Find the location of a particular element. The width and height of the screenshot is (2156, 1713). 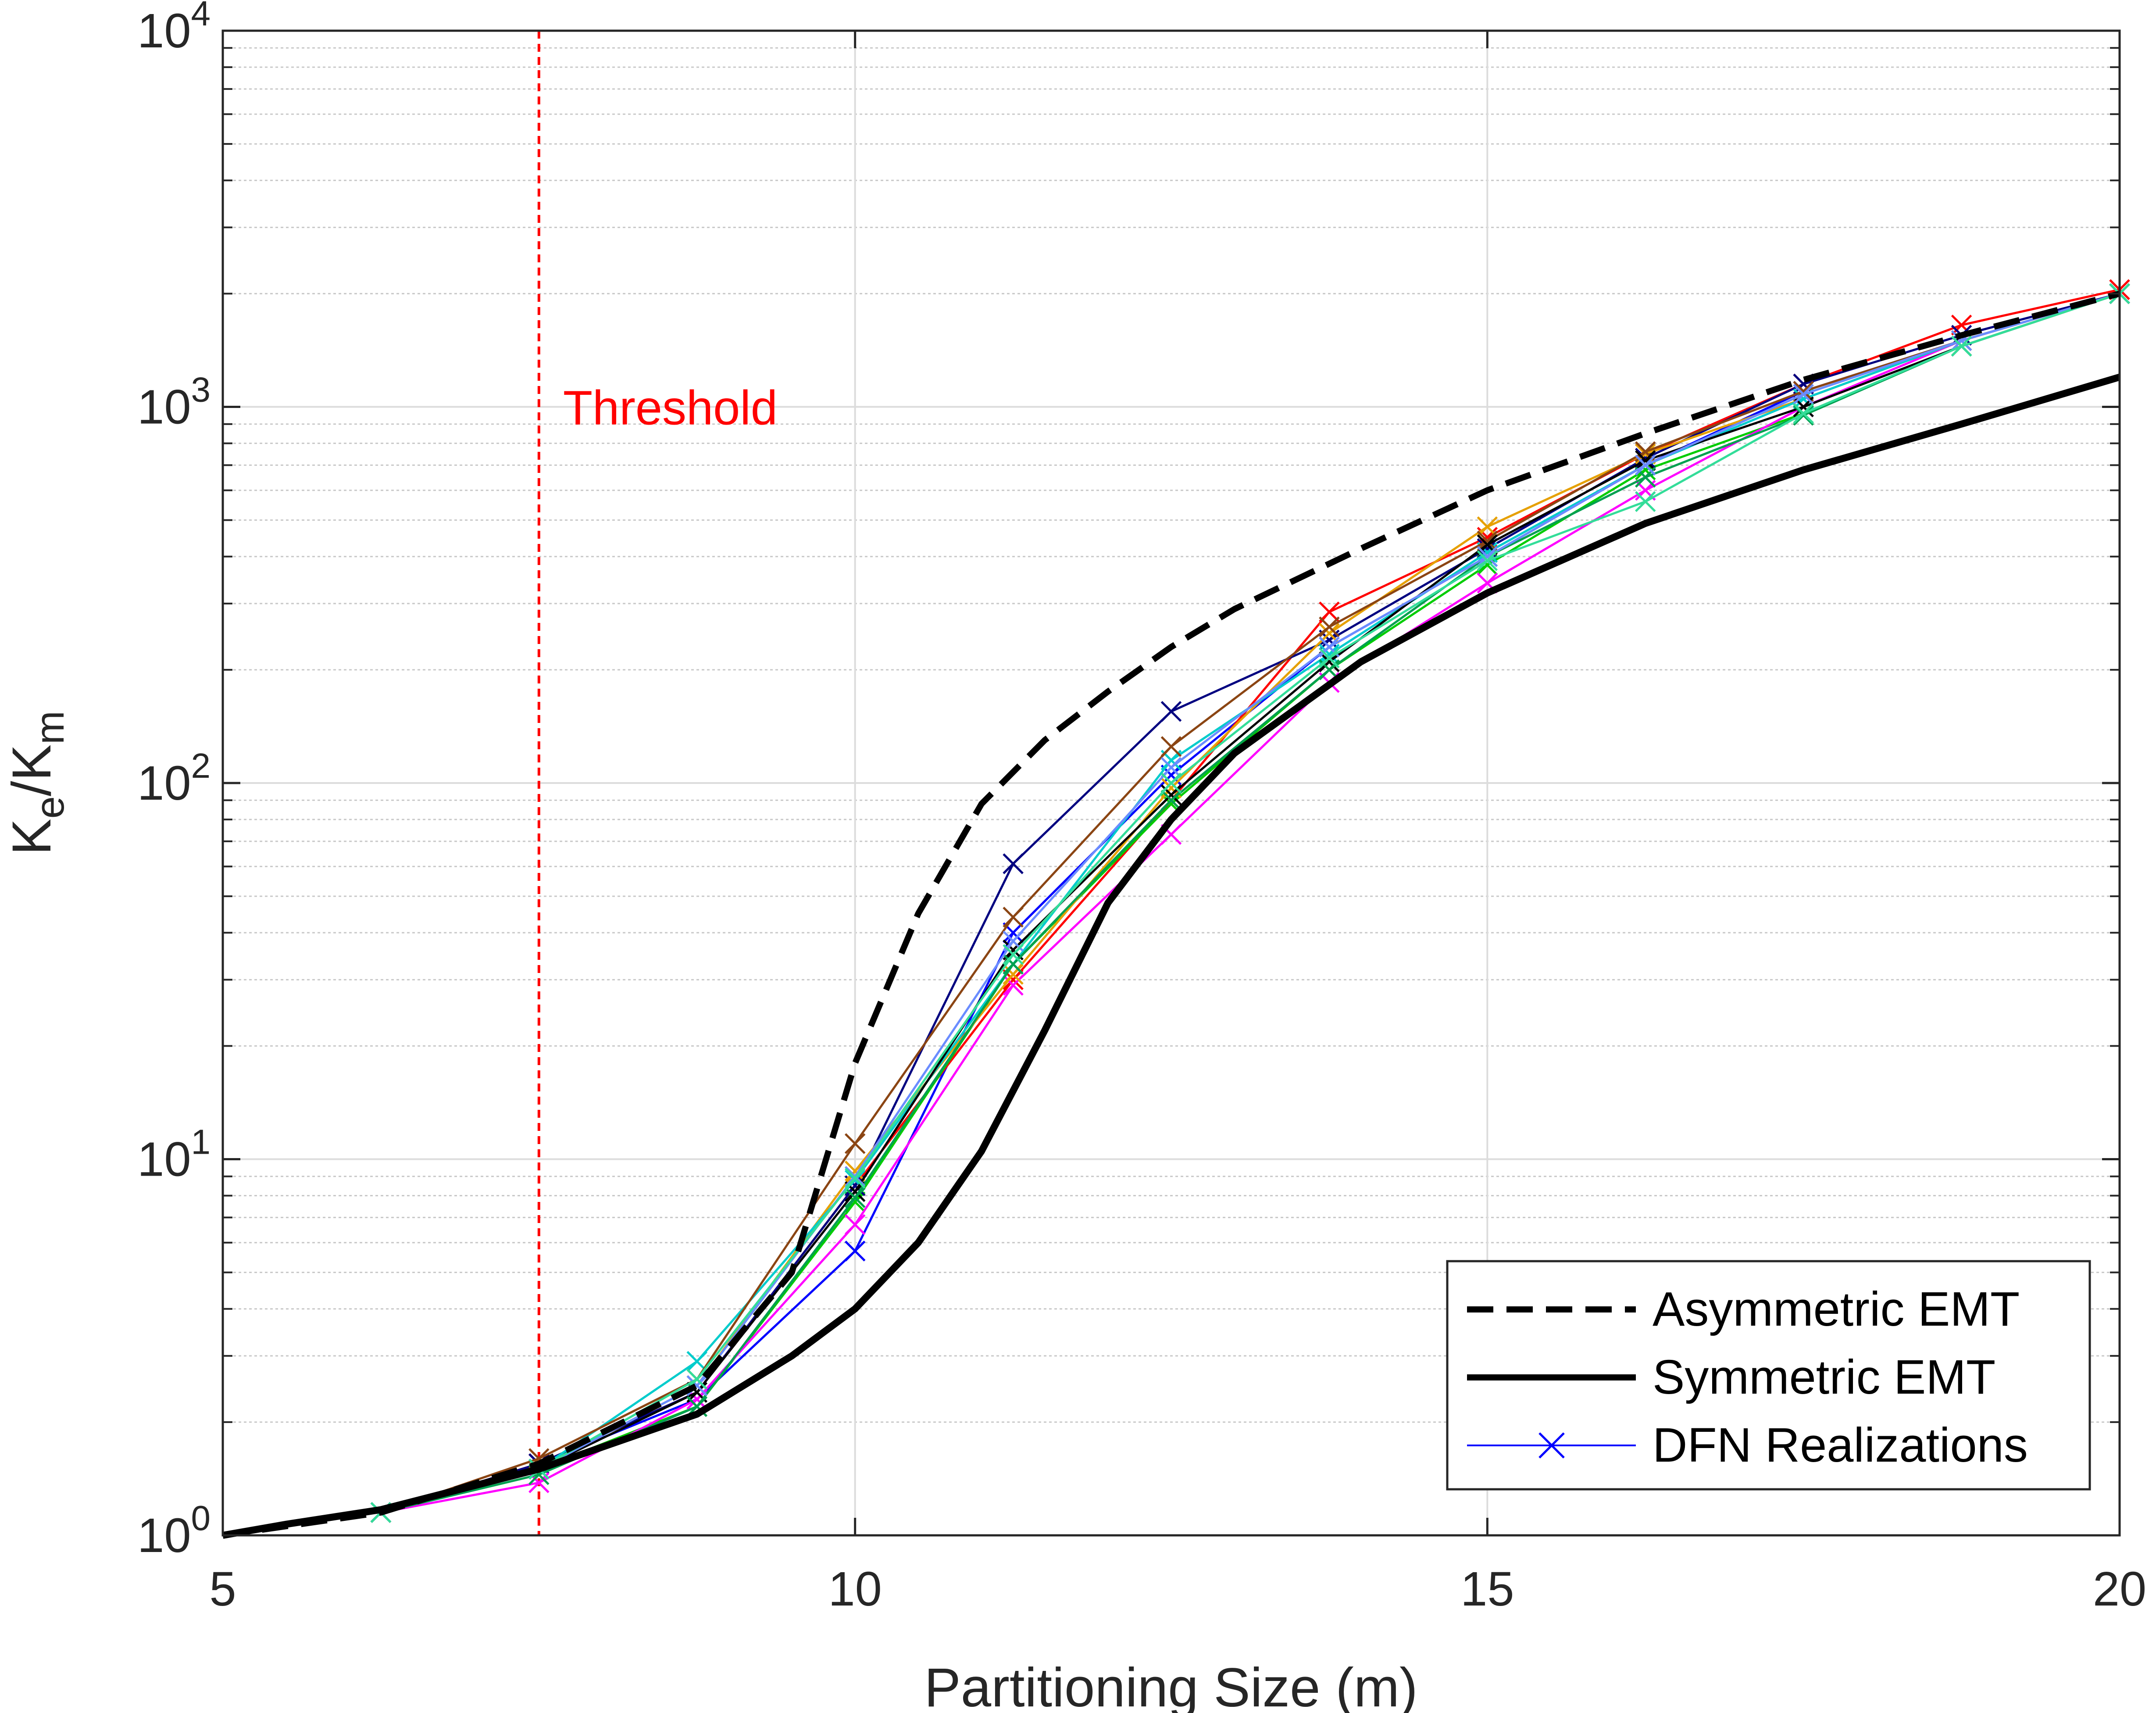

legend-label-asymmetric: Asymmetric EMT is located at coordinates (1836, 1309).